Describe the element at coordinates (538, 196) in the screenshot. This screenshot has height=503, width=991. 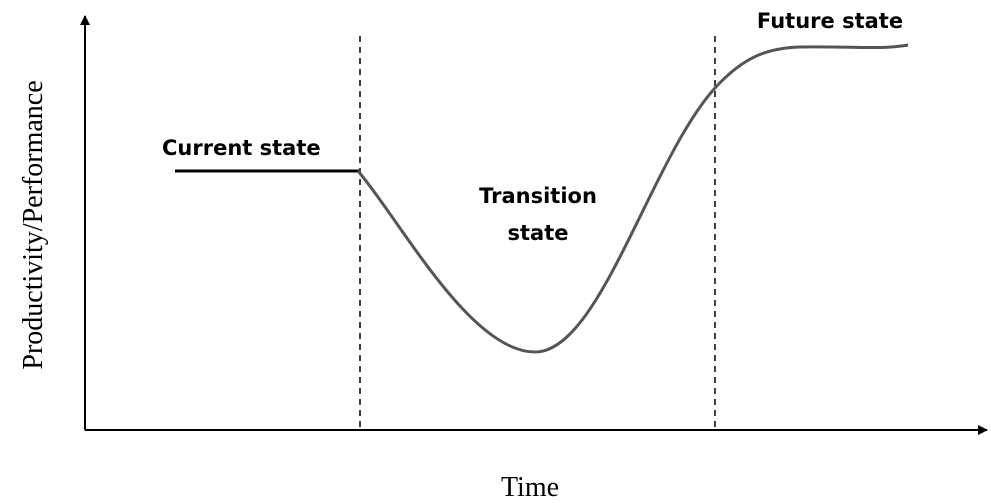
I see `transition-label: Transition` at that location.